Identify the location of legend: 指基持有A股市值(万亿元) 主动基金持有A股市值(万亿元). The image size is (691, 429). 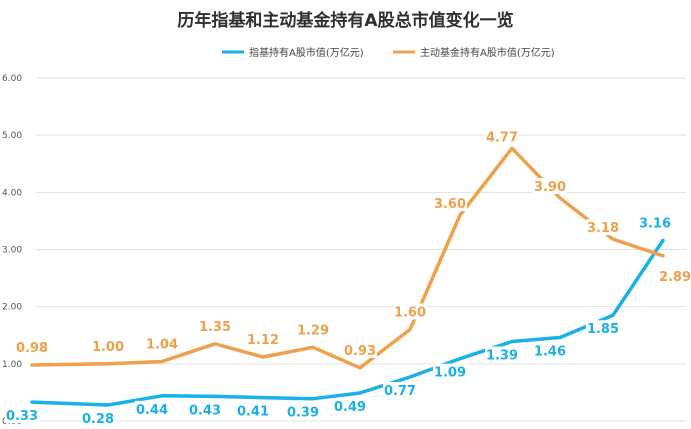
(388, 52).